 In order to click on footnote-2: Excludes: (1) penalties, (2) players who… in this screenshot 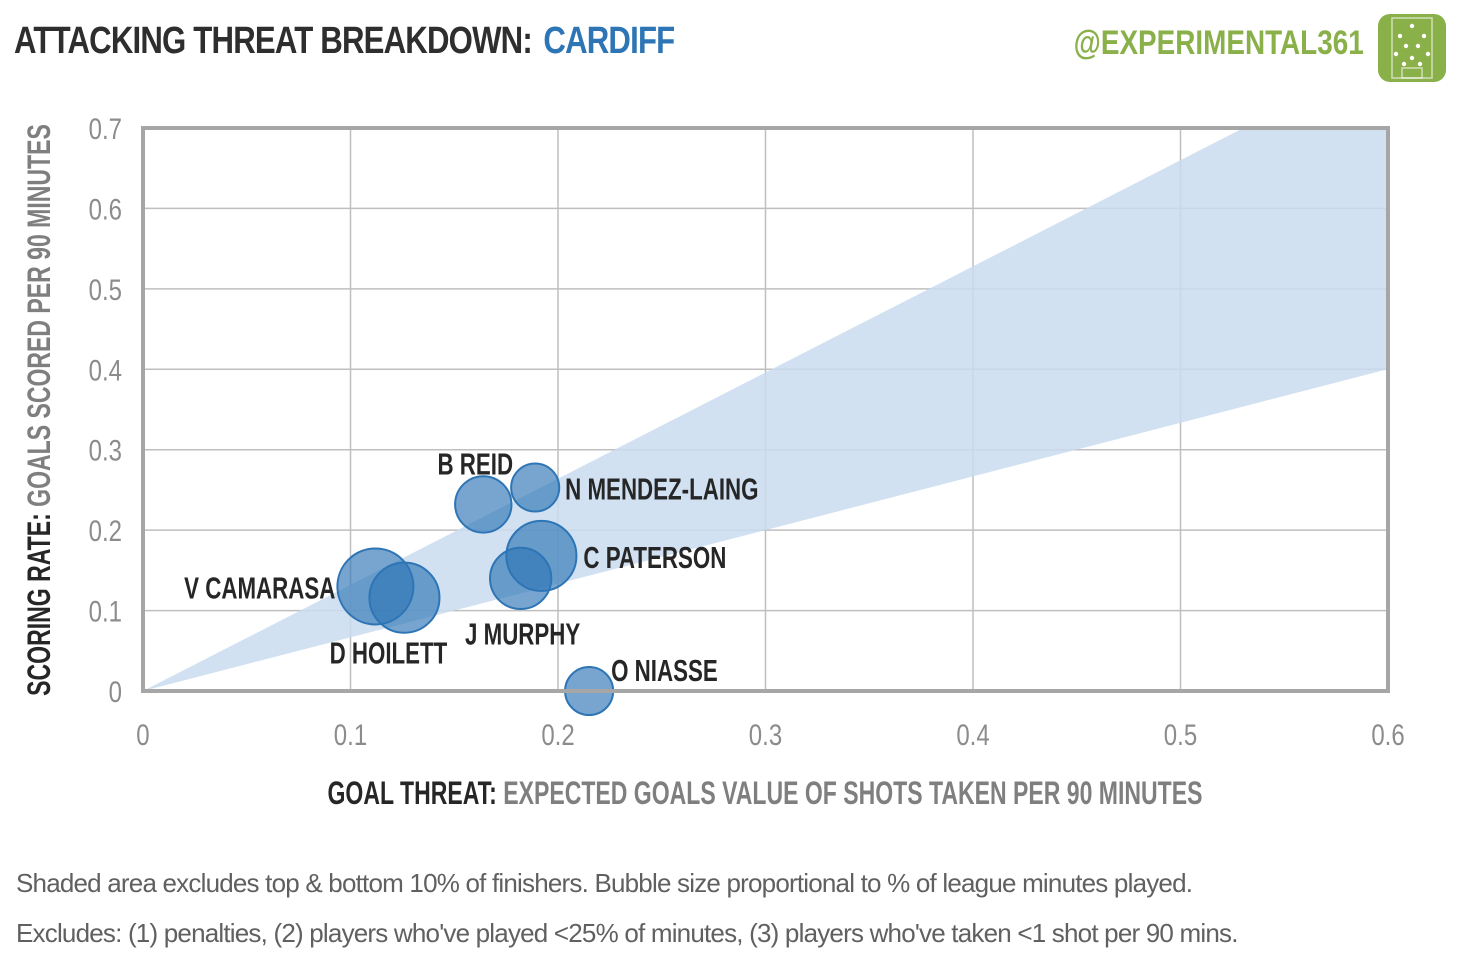, I will do `click(627, 933)`.